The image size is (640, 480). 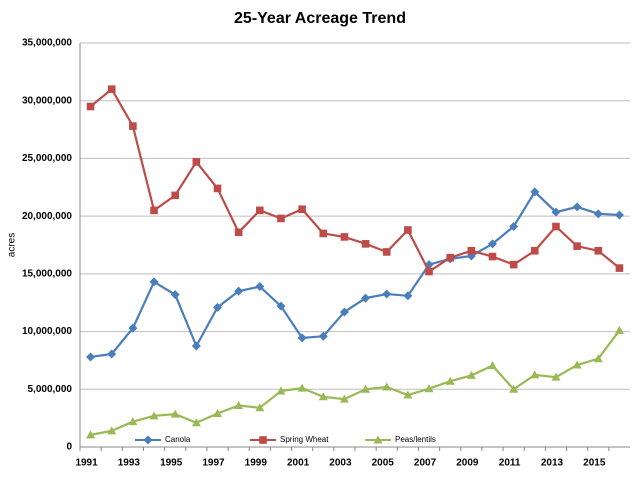 I want to click on y-tick-label: 30,000,000, so click(x=47, y=100).